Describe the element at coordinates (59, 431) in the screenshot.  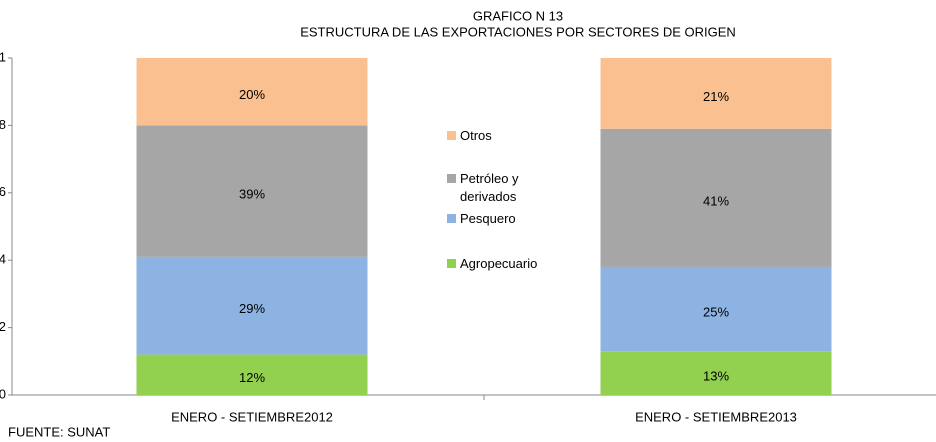
I see `source-note: FUENTE: SUNAT` at that location.